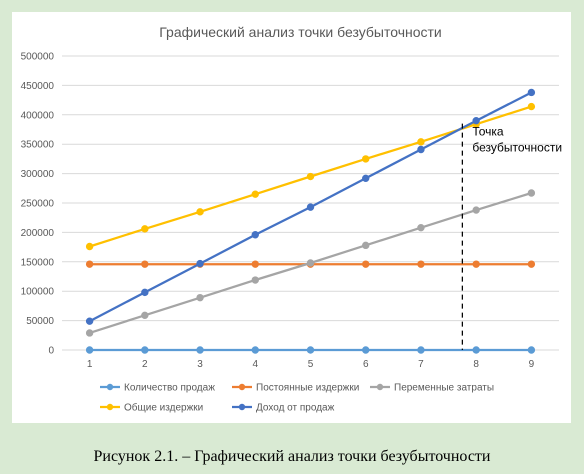  I want to click on x-tick-label: 9, so click(532, 364).